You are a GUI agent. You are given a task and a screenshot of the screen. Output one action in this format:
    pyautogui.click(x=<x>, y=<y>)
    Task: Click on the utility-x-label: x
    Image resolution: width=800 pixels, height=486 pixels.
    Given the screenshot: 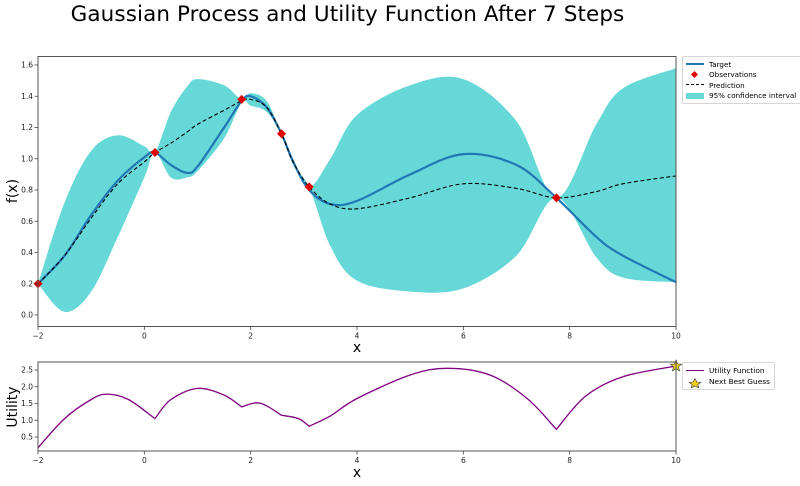 What is the action you would take?
    pyautogui.click(x=357, y=473)
    